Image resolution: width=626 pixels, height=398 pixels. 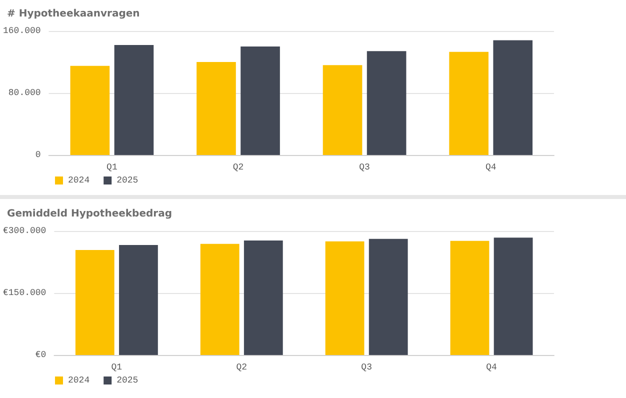 I want to click on chart-title: # Hypotheekaanvragen, so click(x=73, y=14).